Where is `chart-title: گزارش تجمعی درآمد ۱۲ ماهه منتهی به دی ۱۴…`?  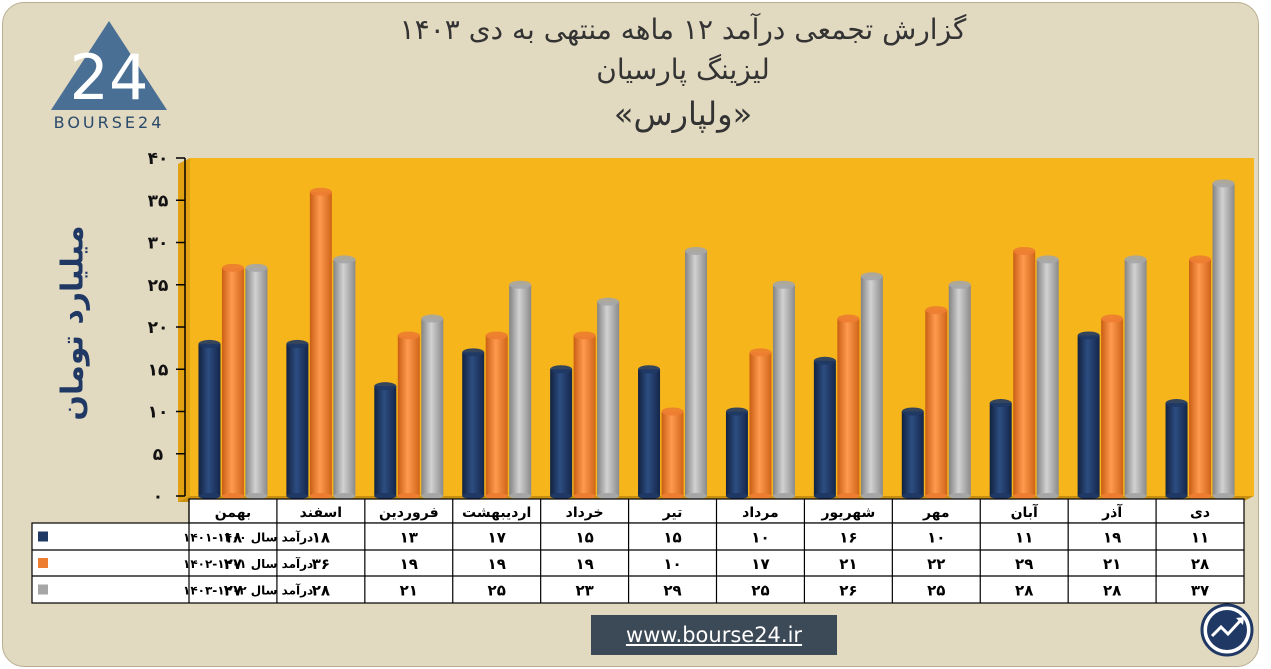
chart-title: گزارش تجمعی درآمد ۱۲ ماهه منتهی به دی ۱۴… is located at coordinates (683, 29).